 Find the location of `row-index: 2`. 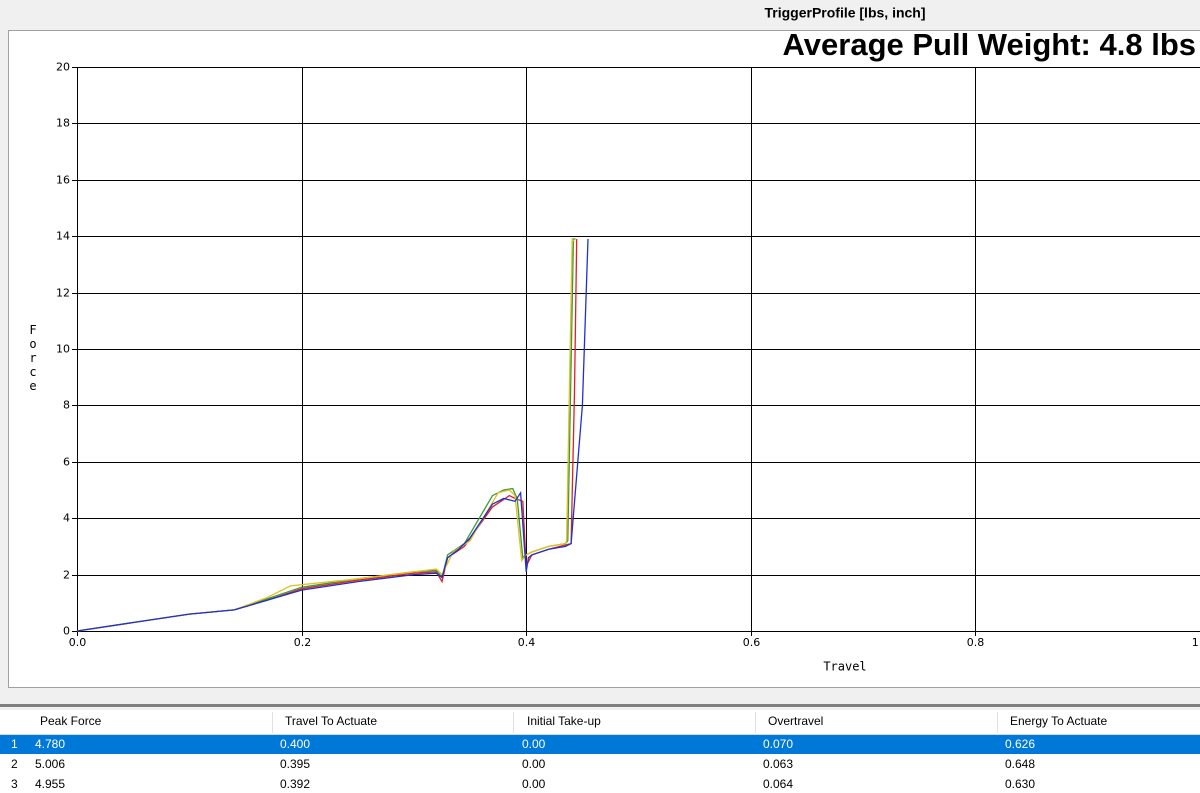

row-index: 2 is located at coordinates (14, 764).